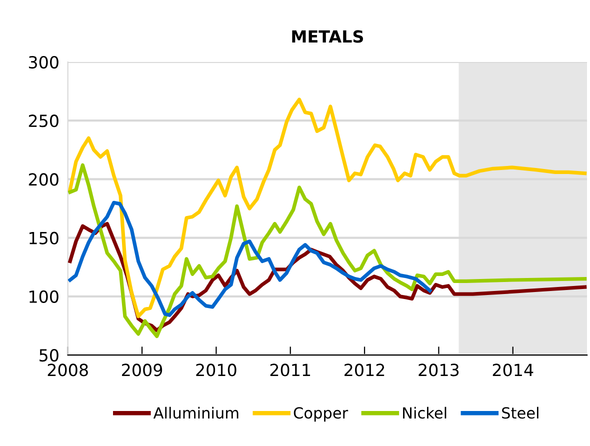  Describe the element at coordinates (195, 412) in the screenshot. I see `legend-label: Alluminium` at that location.